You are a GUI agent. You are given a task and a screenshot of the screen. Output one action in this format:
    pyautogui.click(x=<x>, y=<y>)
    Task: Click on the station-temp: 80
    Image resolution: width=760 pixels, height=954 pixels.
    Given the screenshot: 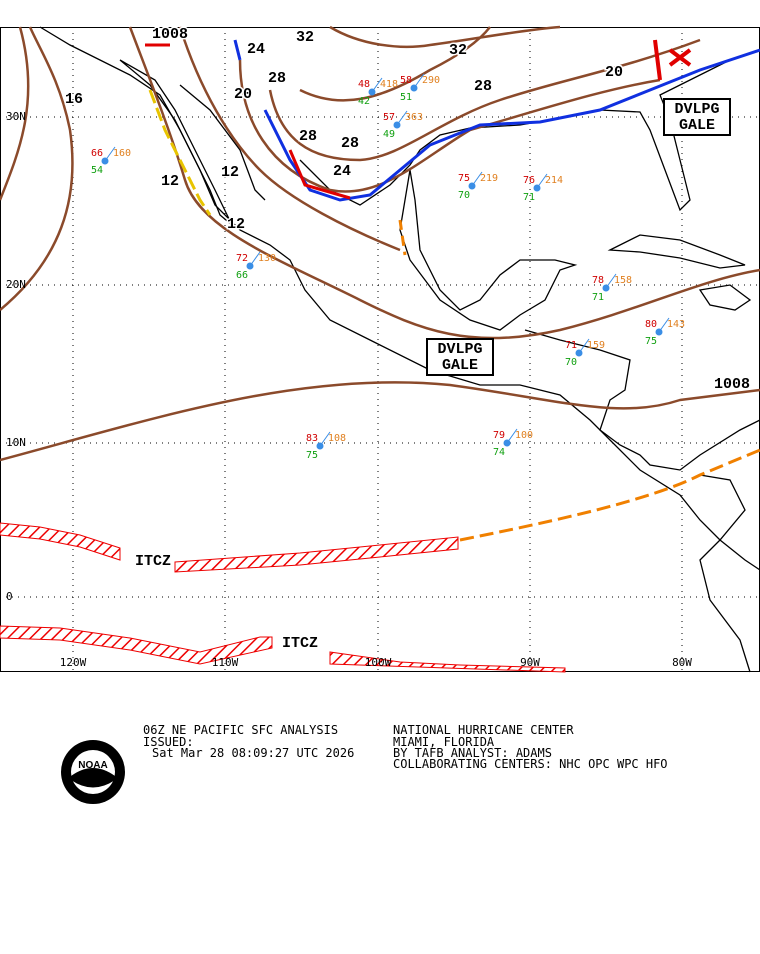 What is the action you would take?
    pyautogui.click(x=651, y=324)
    